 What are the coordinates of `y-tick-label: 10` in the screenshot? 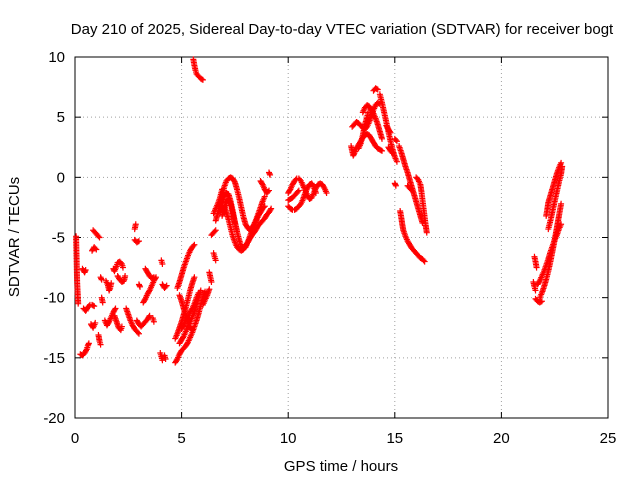 It's located at (56, 57).